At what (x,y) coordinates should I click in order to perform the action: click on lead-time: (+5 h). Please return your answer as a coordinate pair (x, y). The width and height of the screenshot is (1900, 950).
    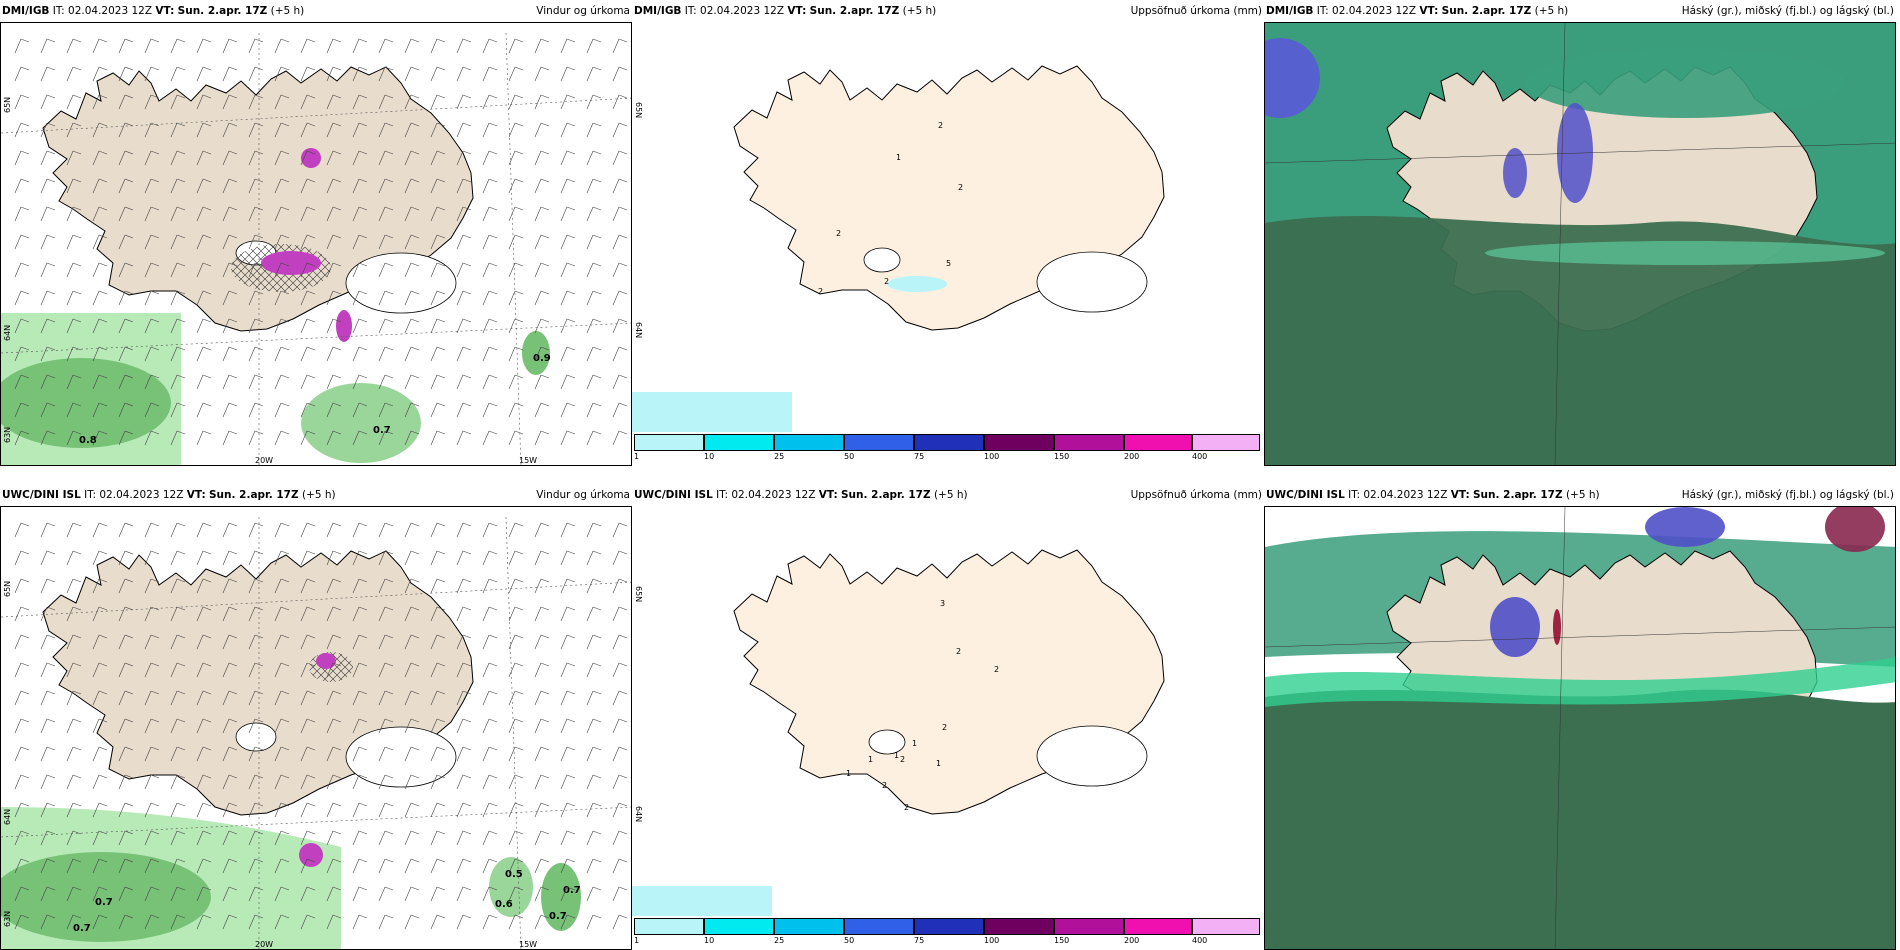
    Looking at the image, I should click on (919, 11).